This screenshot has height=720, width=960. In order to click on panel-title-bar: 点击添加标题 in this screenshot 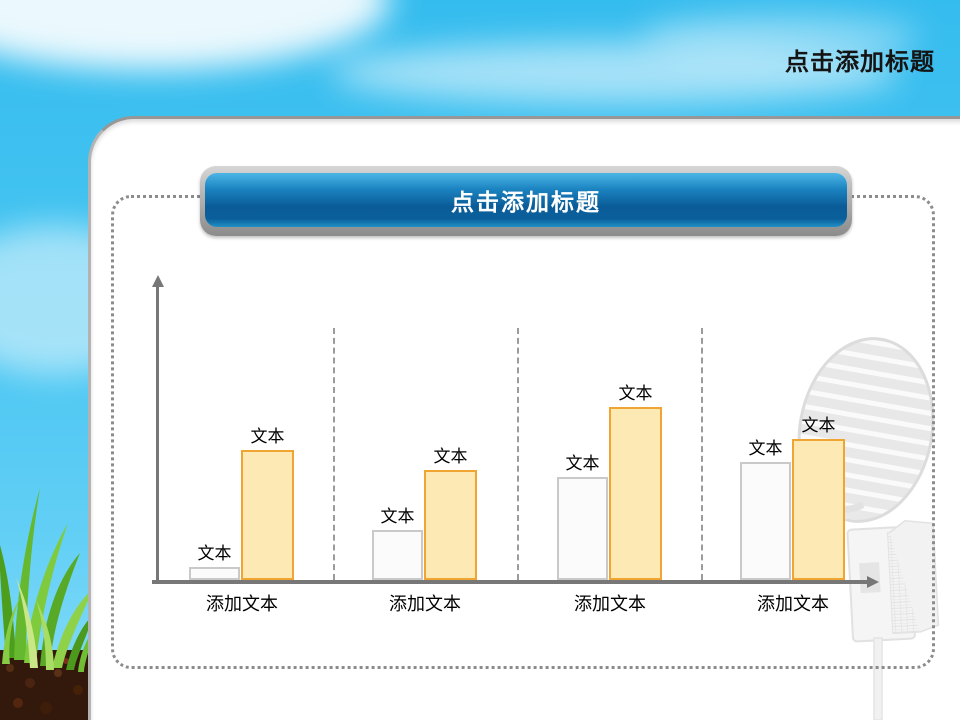, I will do `click(526, 201)`.